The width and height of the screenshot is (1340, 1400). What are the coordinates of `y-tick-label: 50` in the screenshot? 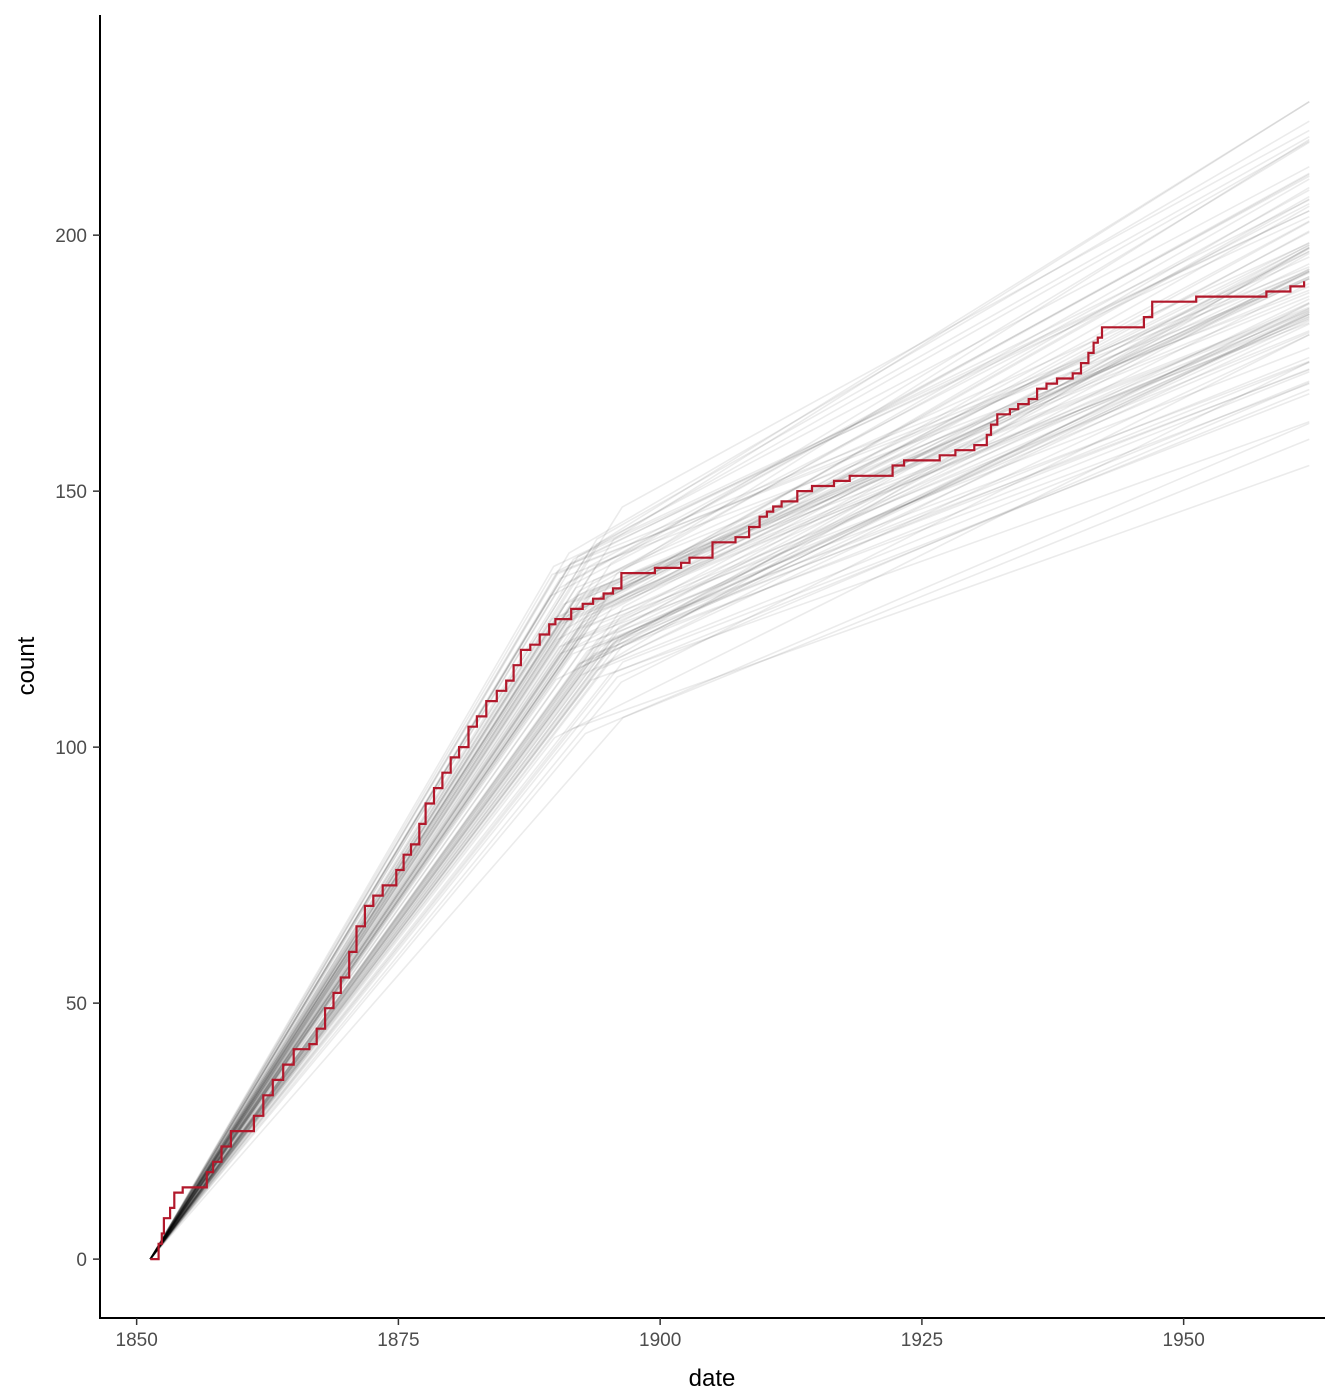 It's located at (76, 1004).